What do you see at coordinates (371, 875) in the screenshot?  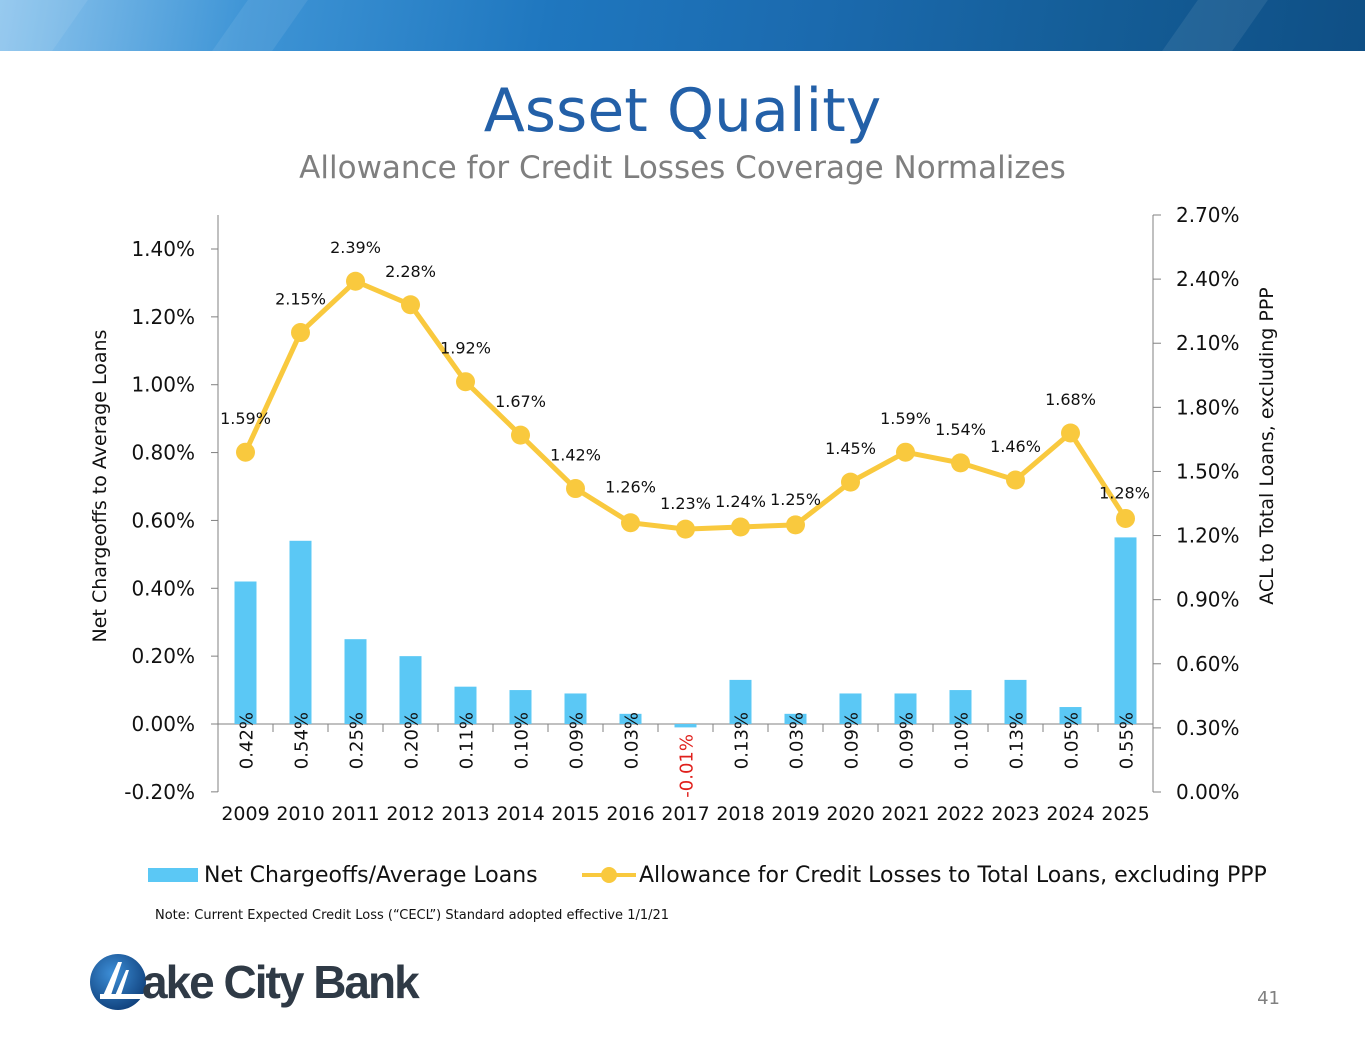 I see `legend-label-bars: Net Chargeoffs/Average Loans` at bounding box center [371, 875].